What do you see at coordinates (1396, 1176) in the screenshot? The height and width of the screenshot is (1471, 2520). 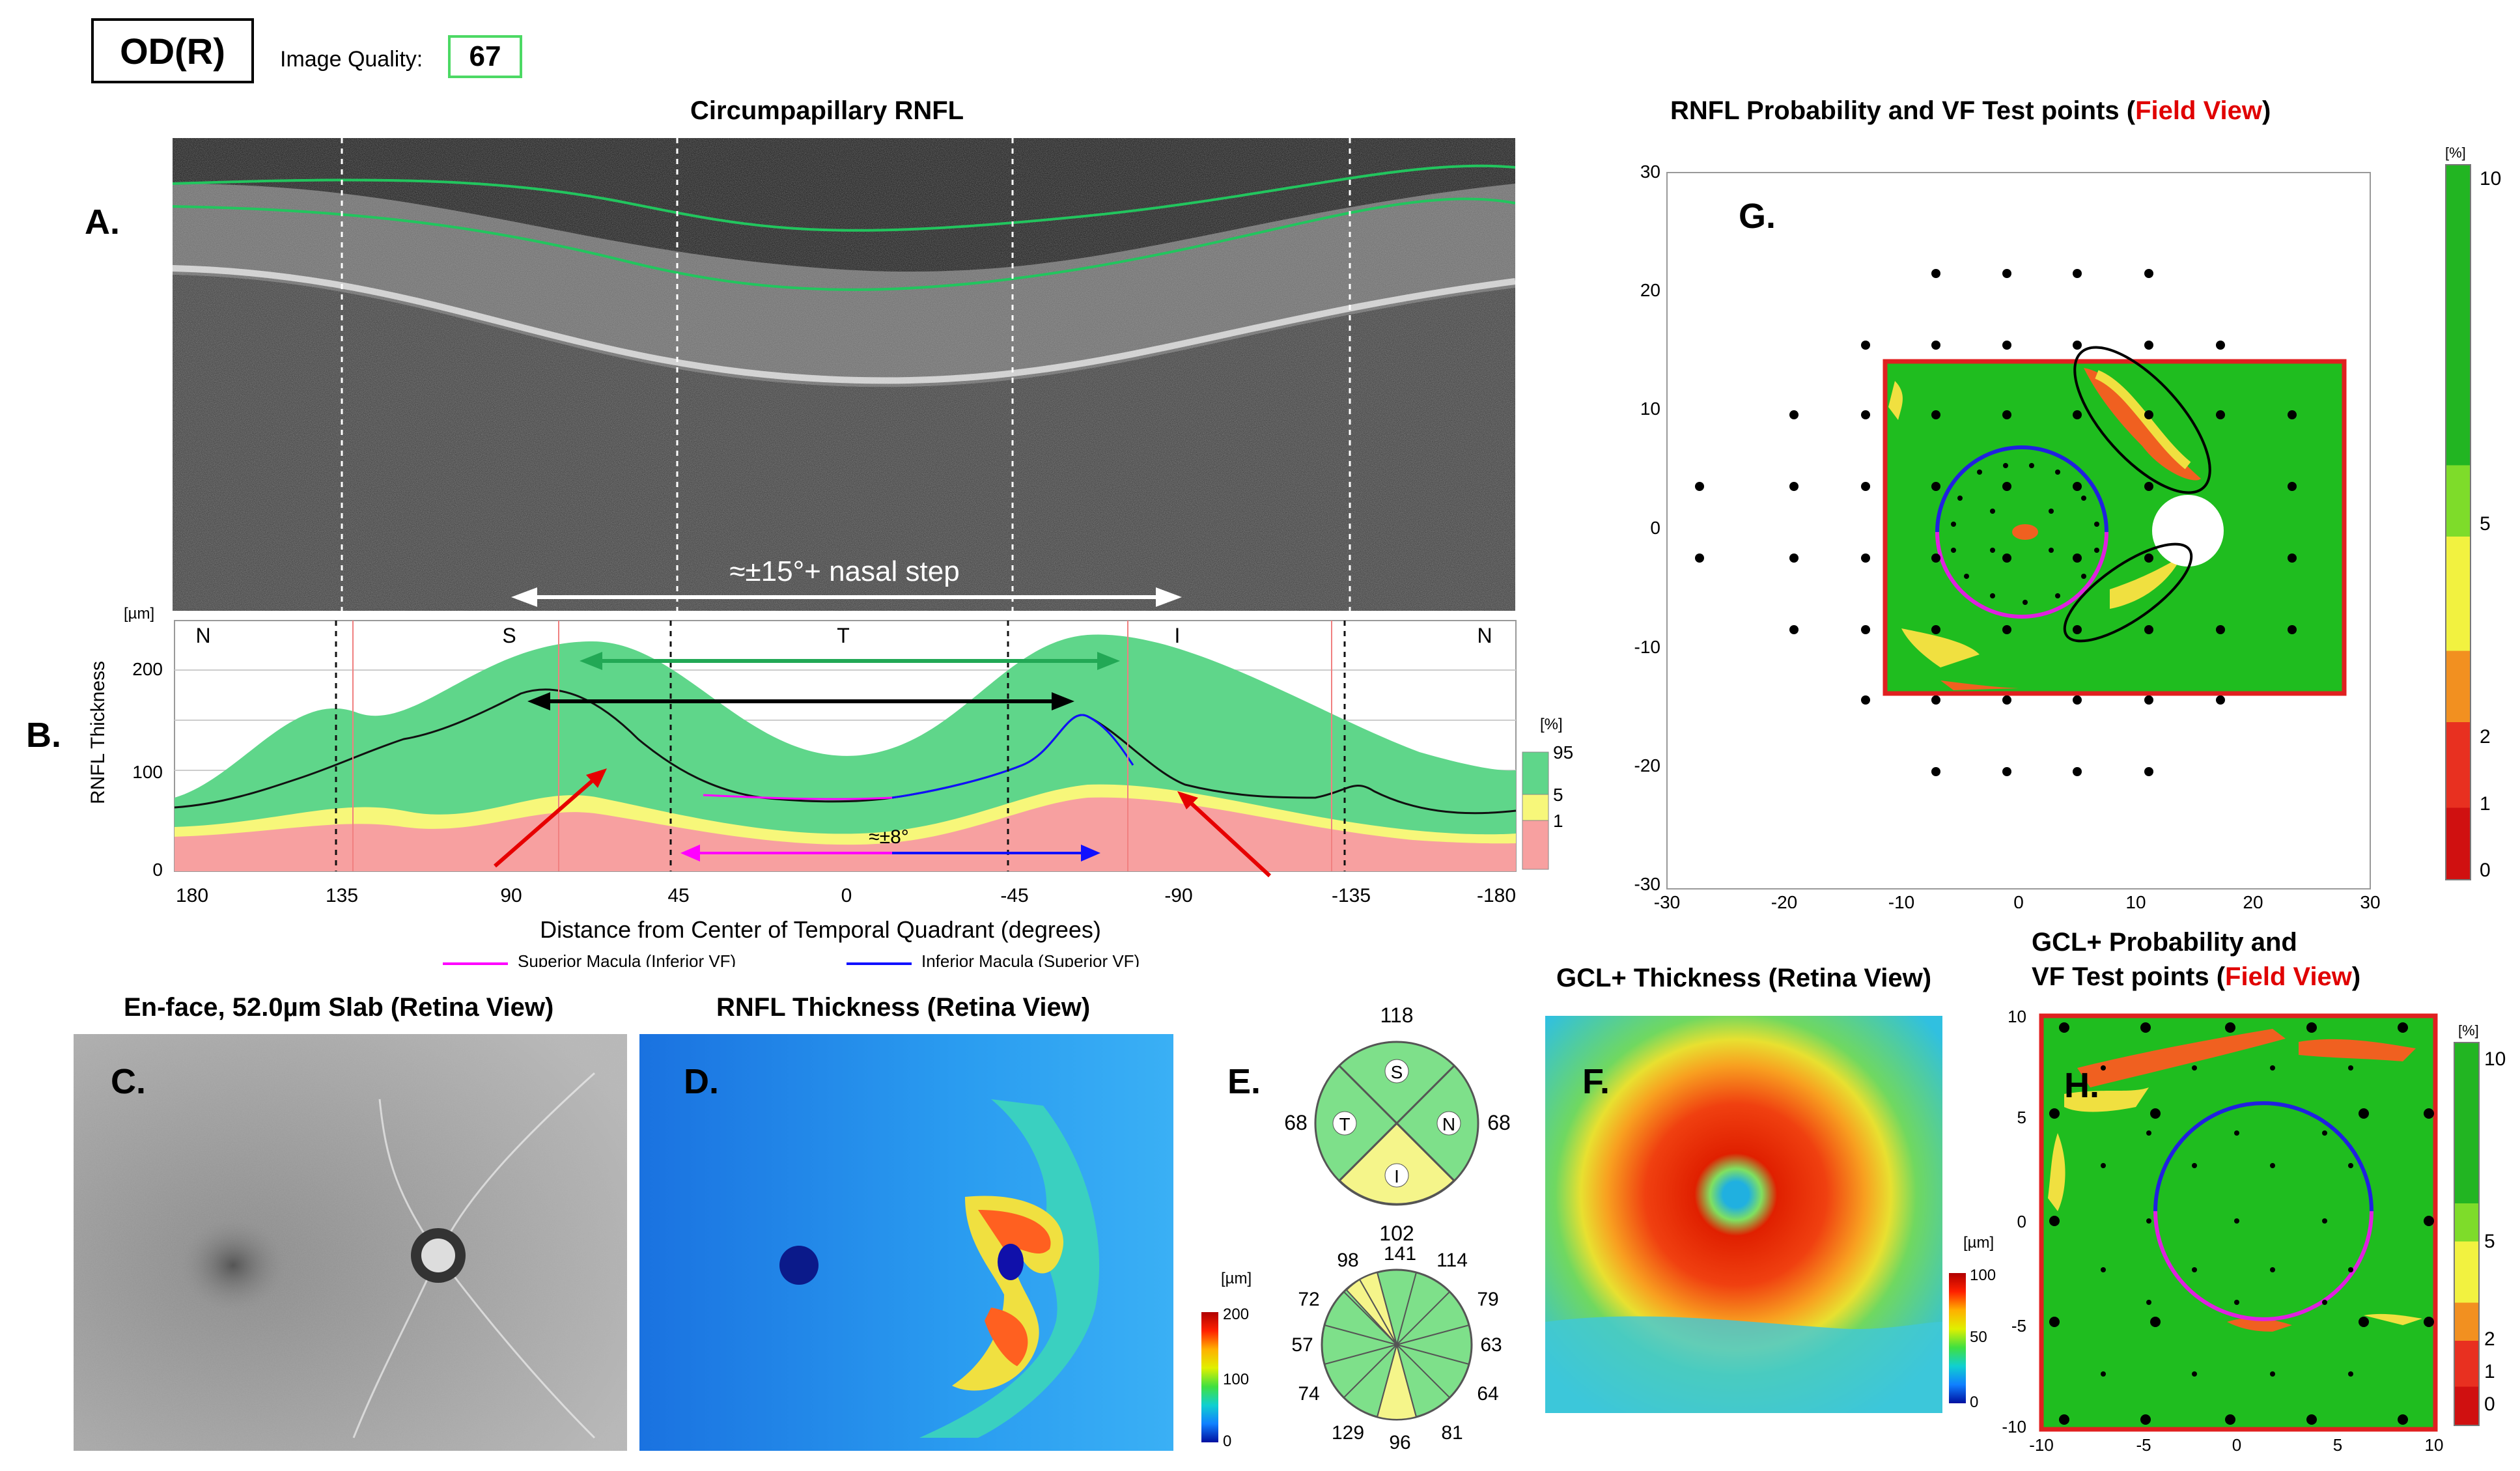 I see `quadrant-i: I` at bounding box center [1396, 1176].